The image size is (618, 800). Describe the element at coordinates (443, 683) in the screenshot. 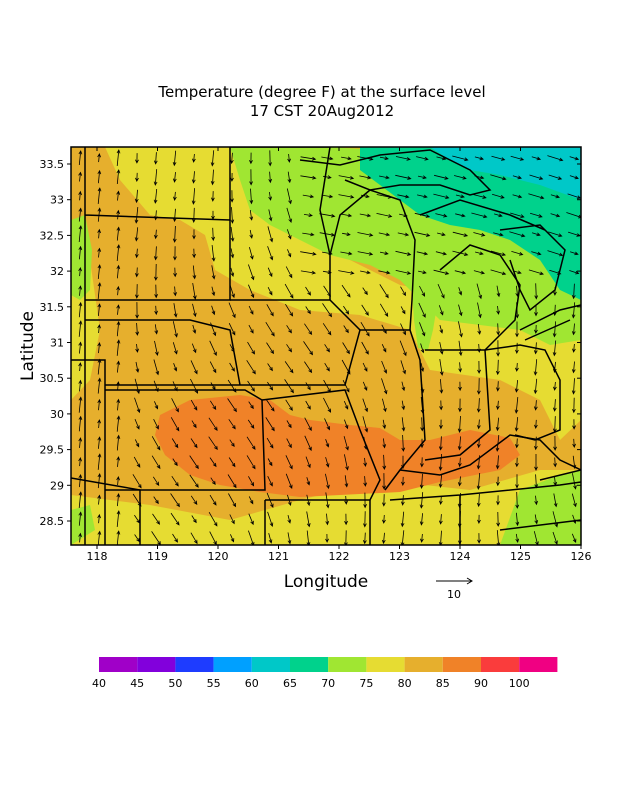

I see `colorbar-label: 85` at that location.